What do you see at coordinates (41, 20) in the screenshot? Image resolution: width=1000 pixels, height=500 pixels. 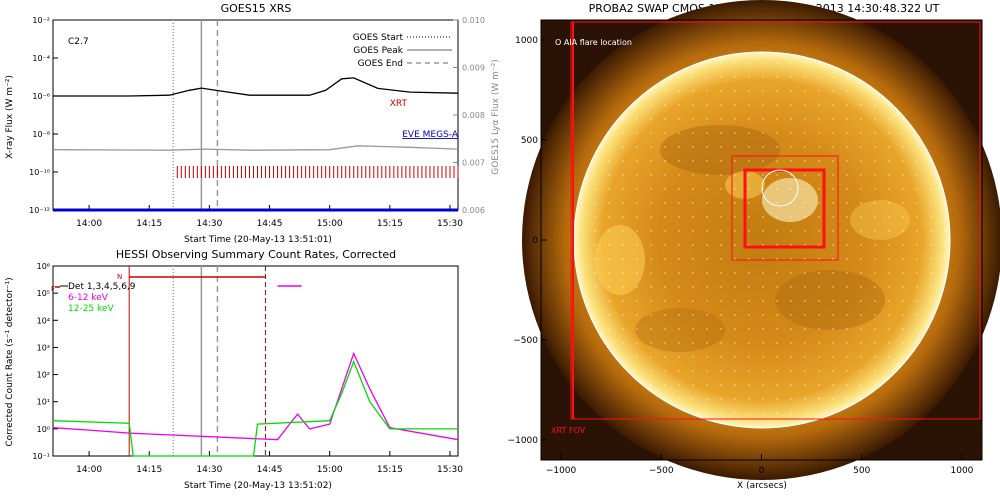 I see `goes-y-tick-label: 10⁻²` at bounding box center [41, 20].